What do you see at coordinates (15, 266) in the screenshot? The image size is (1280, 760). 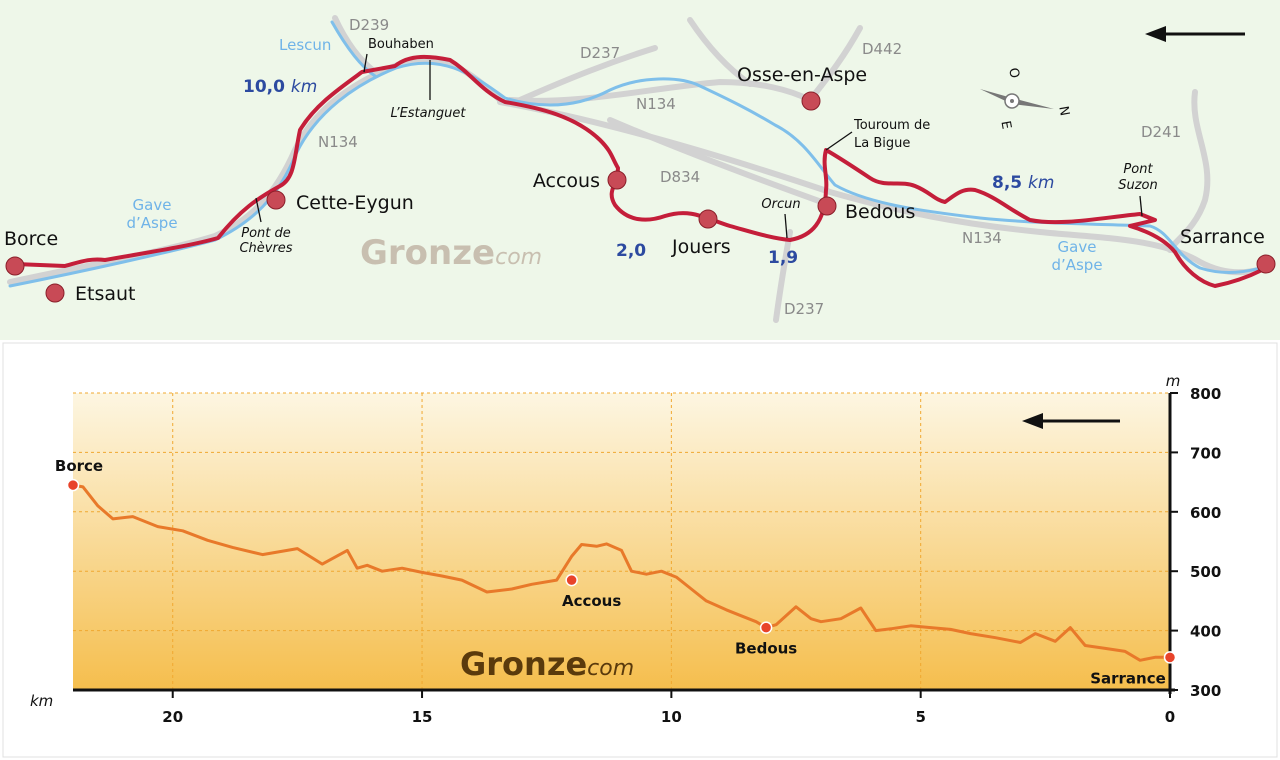 I see `marker-borce` at bounding box center [15, 266].